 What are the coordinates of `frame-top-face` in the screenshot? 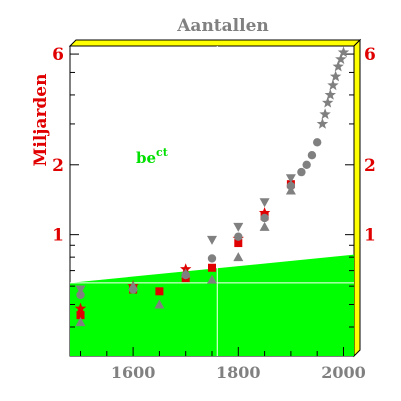 It's located at (215, 43).